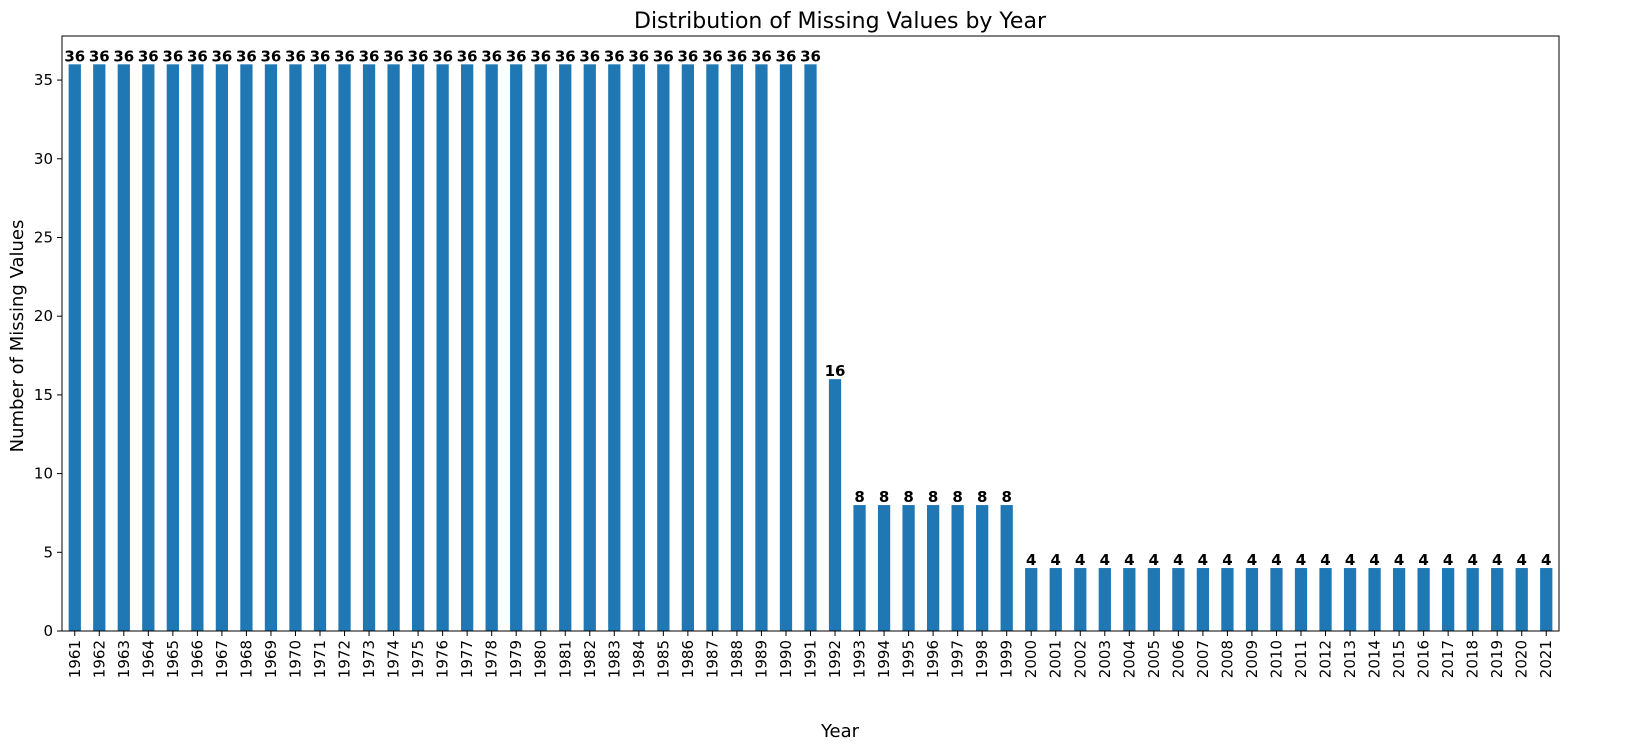 The image size is (1625, 749). I want to click on bar-1977, so click(467, 348).